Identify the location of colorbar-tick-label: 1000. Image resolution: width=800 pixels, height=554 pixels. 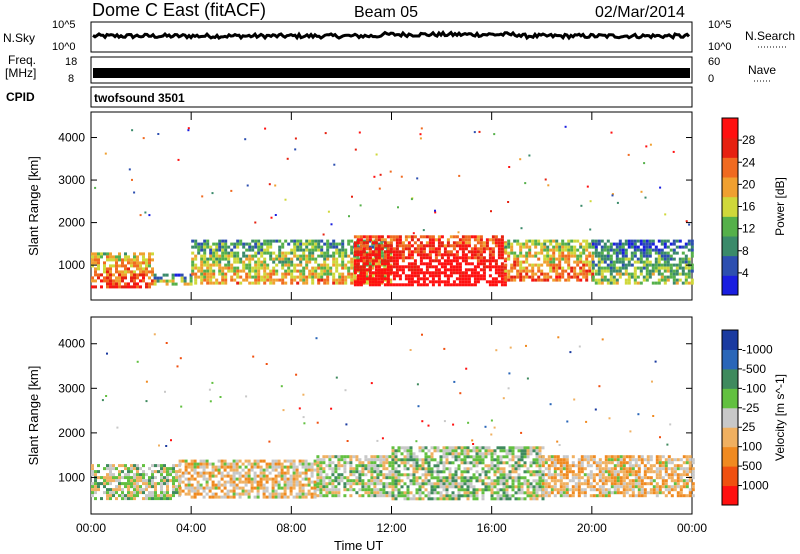
(755, 486).